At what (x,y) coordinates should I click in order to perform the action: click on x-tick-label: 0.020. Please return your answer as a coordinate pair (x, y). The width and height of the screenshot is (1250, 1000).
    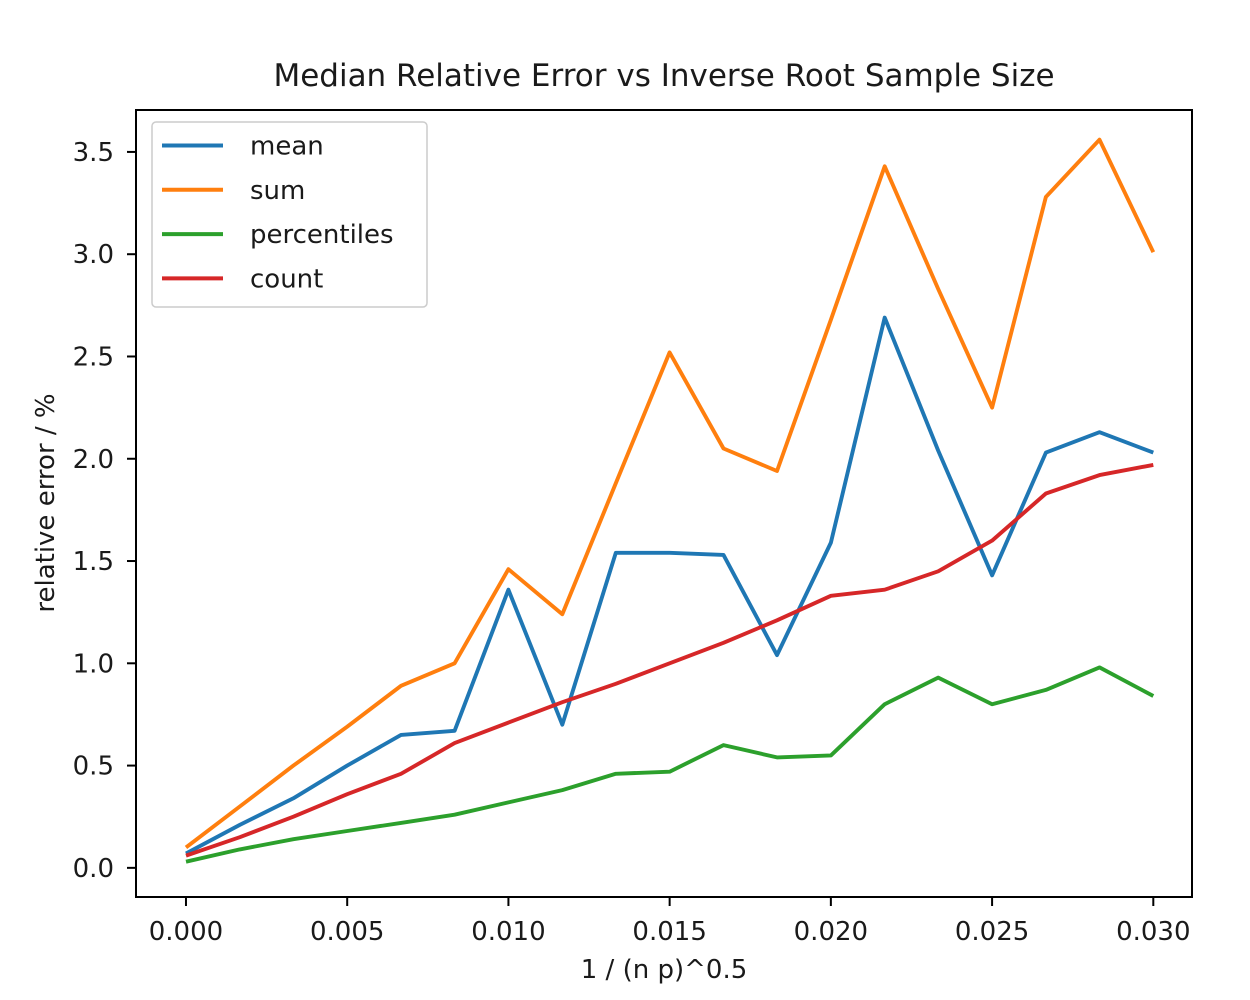
    Looking at the image, I should click on (831, 932).